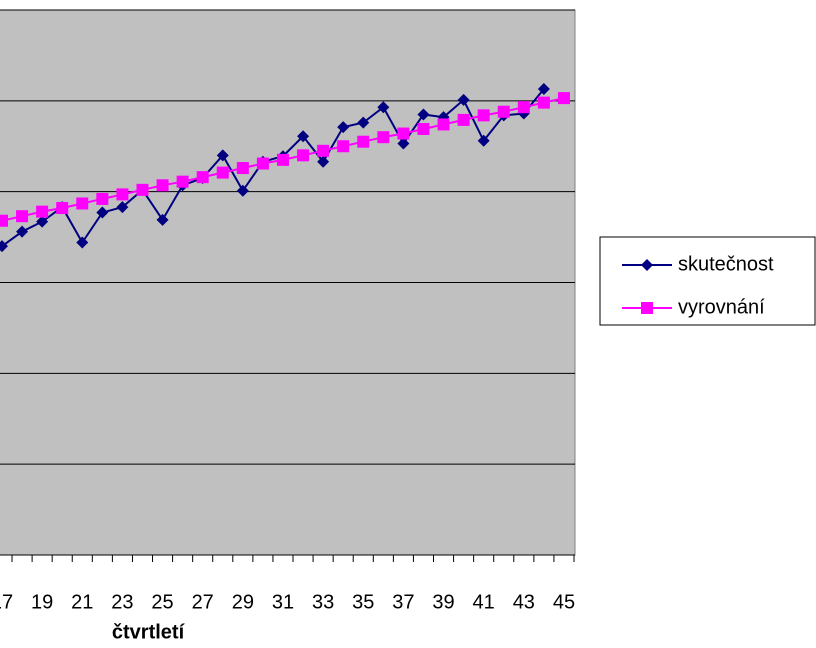  I want to click on legend-label: skutečnost, so click(726, 264).